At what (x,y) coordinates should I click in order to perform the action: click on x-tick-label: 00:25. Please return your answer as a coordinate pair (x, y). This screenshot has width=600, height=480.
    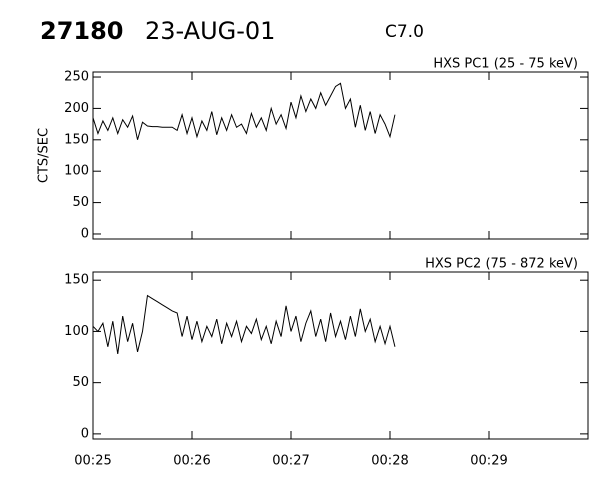
    Looking at the image, I should click on (92, 461).